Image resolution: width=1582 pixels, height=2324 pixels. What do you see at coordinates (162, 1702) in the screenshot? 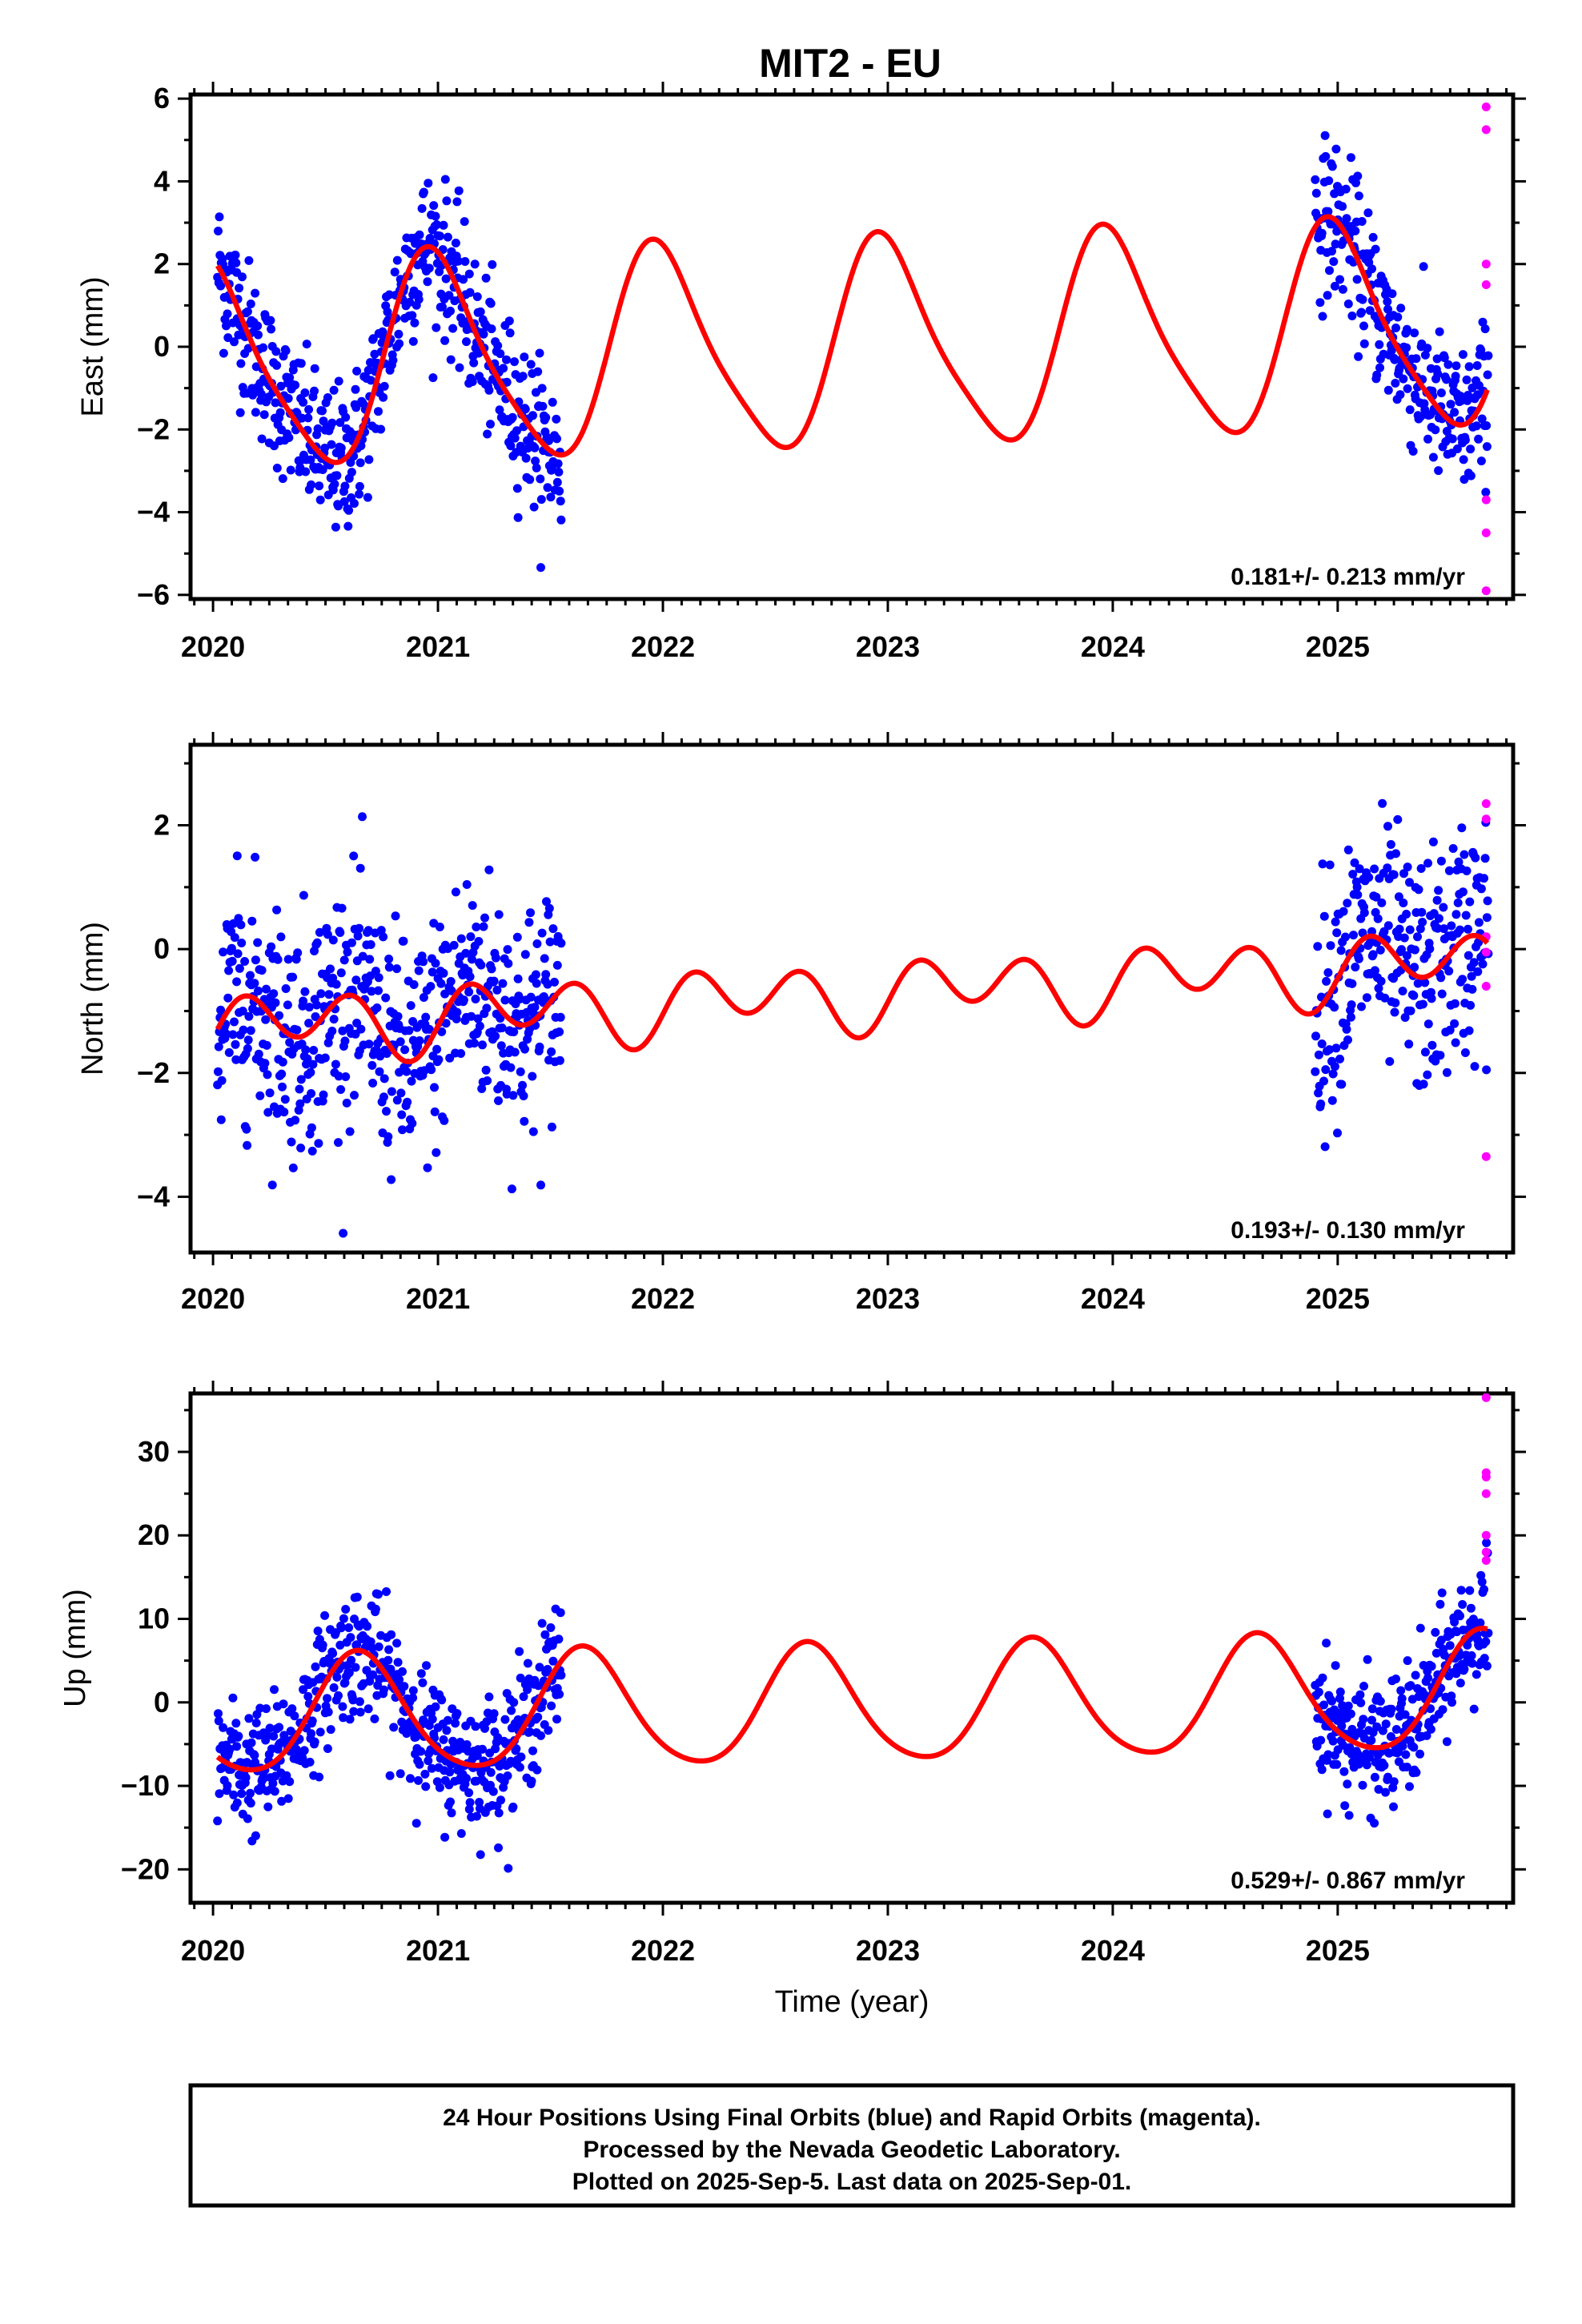
I see `y-tick-label: 0` at bounding box center [162, 1702].